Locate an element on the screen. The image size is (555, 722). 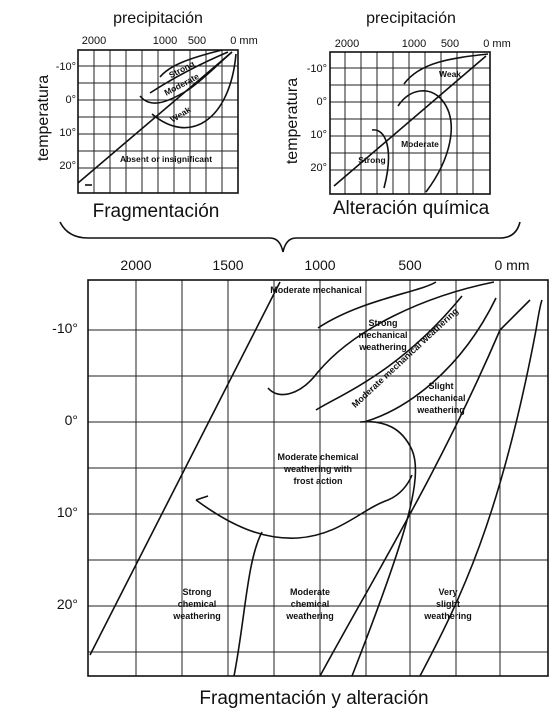
region-label: Moderate chemical is located at coordinates (317, 457).